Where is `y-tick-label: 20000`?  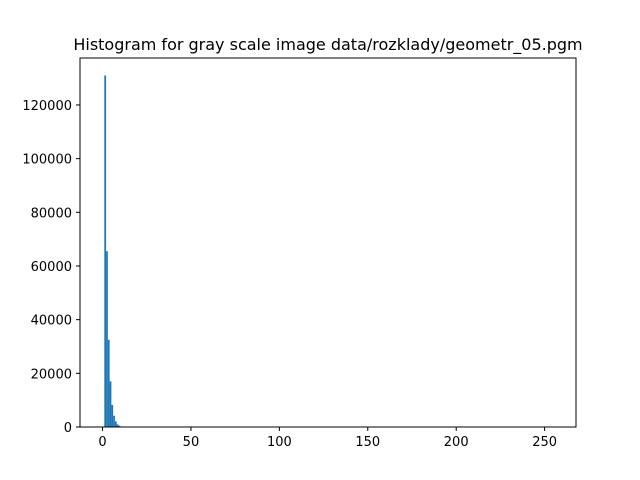 y-tick-label: 20000 is located at coordinates (51, 374).